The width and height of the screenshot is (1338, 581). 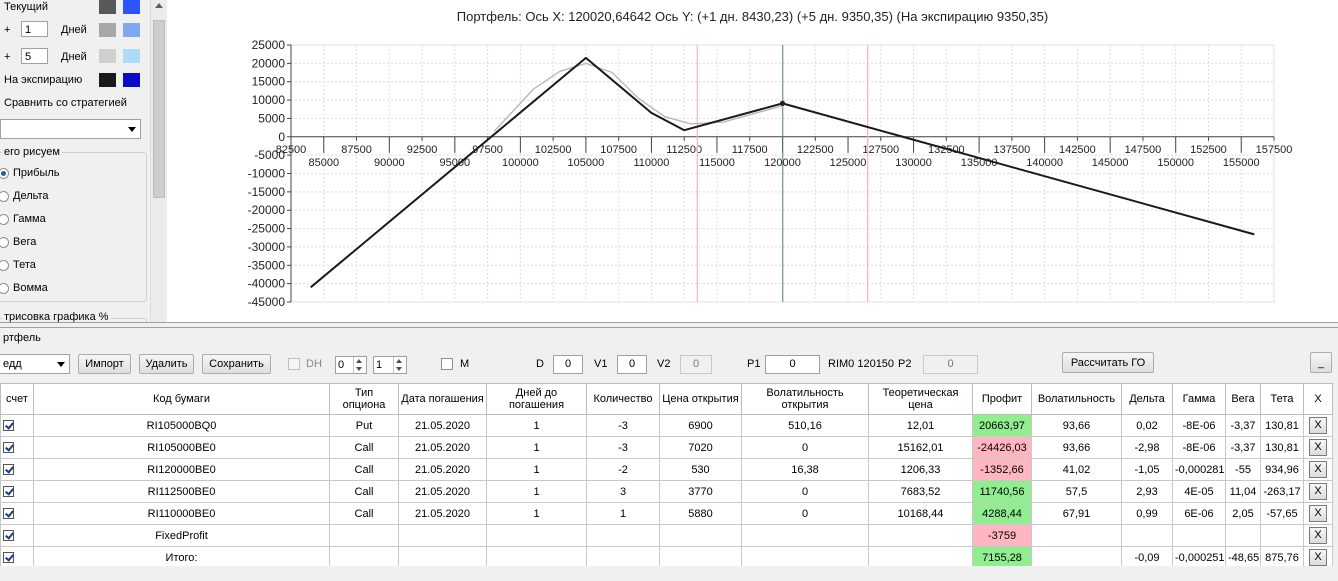 What do you see at coordinates (623, 399) in the screenshot?
I see `column-header-5: Количество` at bounding box center [623, 399].